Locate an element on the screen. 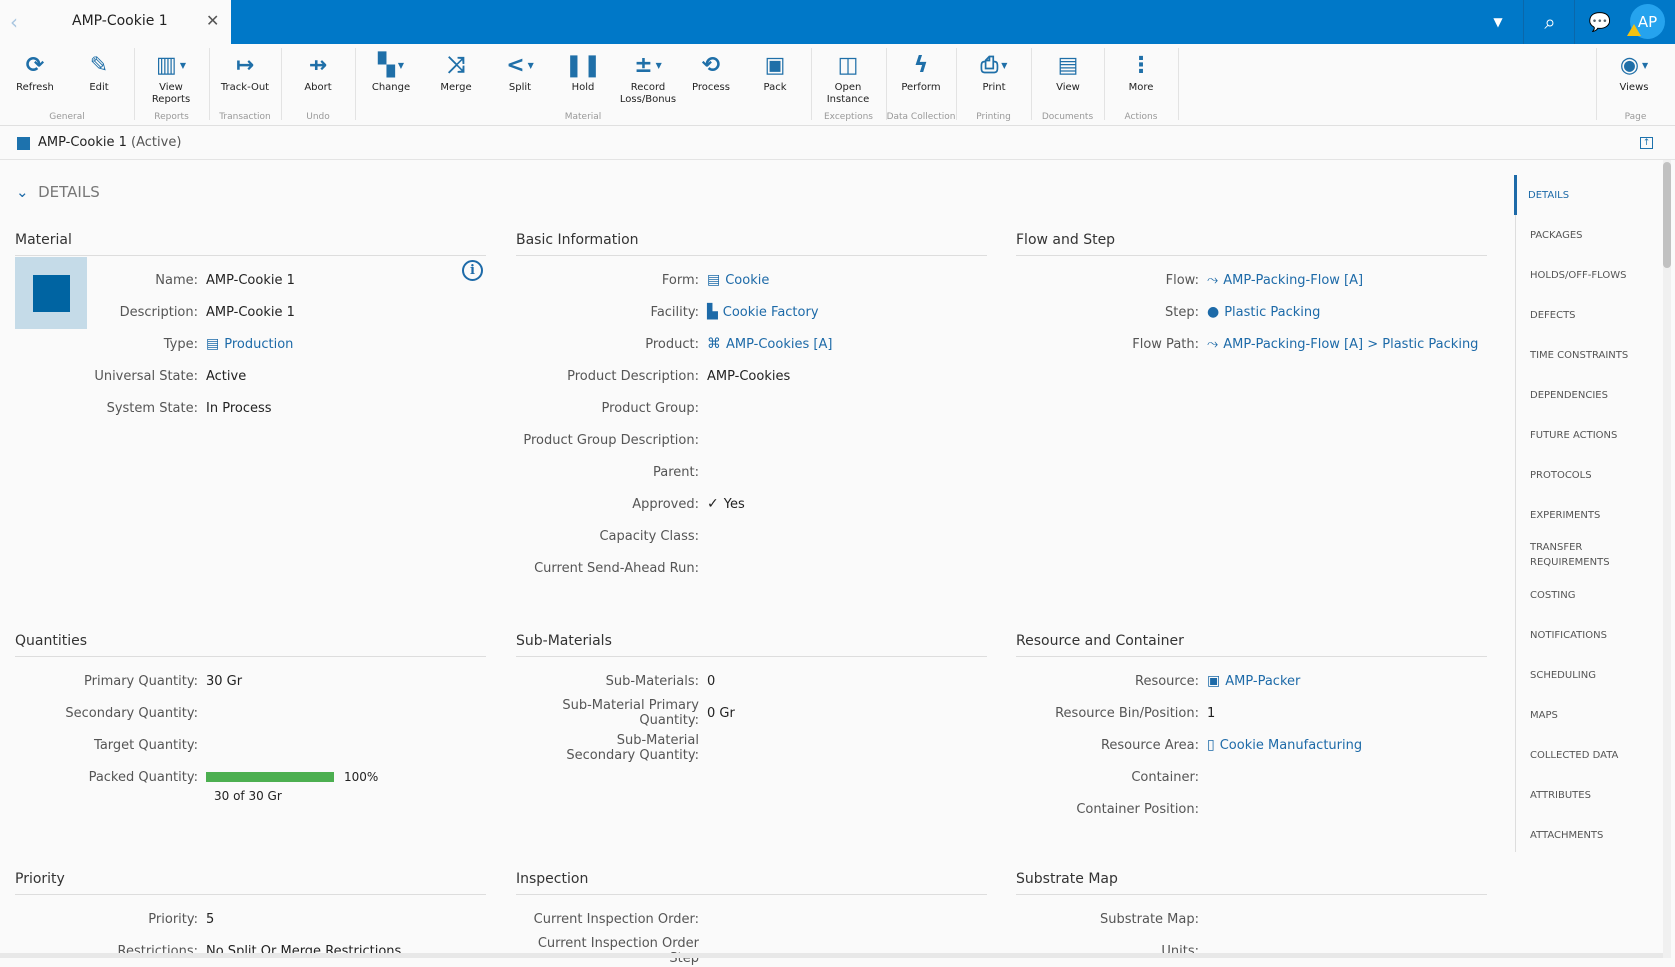 The width and height of the screenshot is (1675, 967). link-icon: ▤ is located at coordinates (714, 280).